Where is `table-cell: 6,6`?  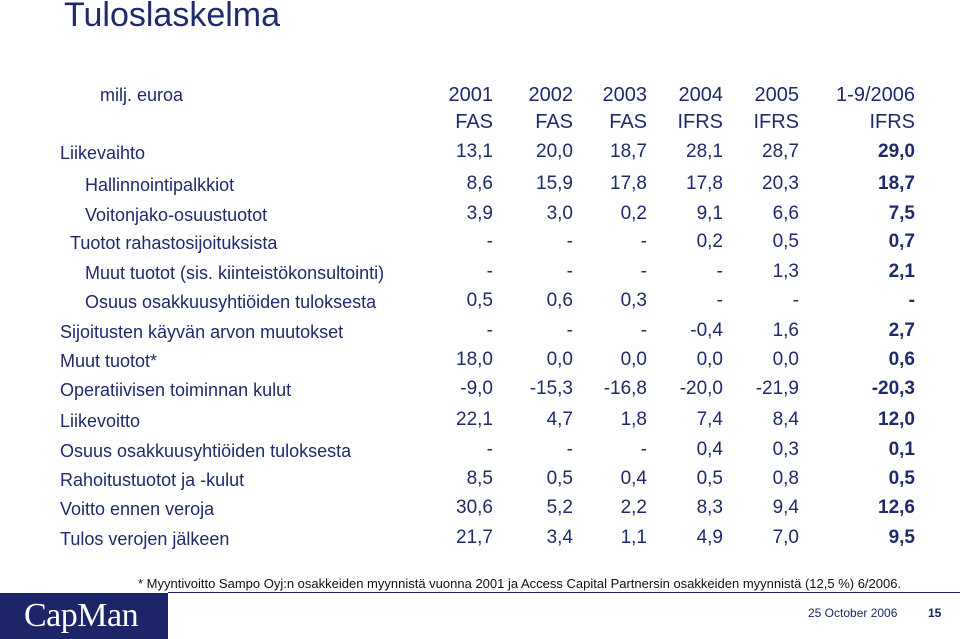
table-cell: 6,6 is located at coordinates (785, 213).